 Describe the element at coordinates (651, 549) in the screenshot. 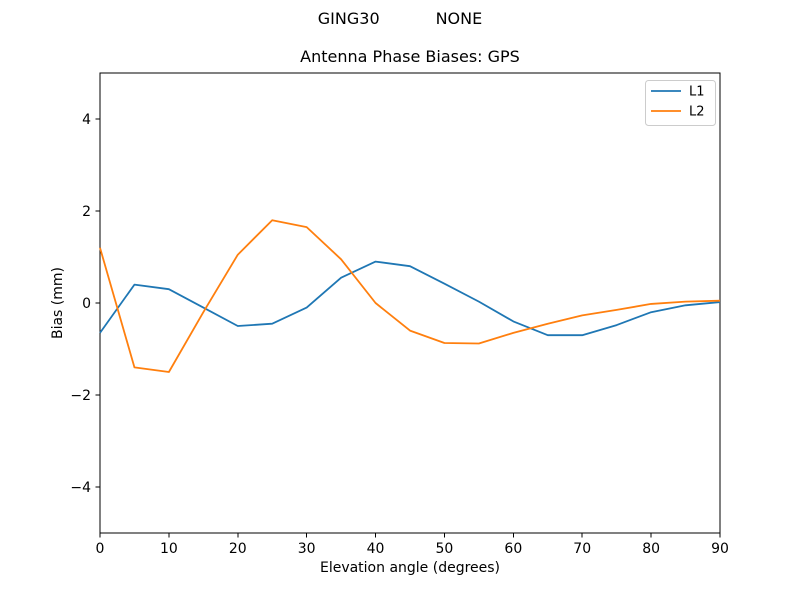

I see `x-tick-label: 80` at that location.